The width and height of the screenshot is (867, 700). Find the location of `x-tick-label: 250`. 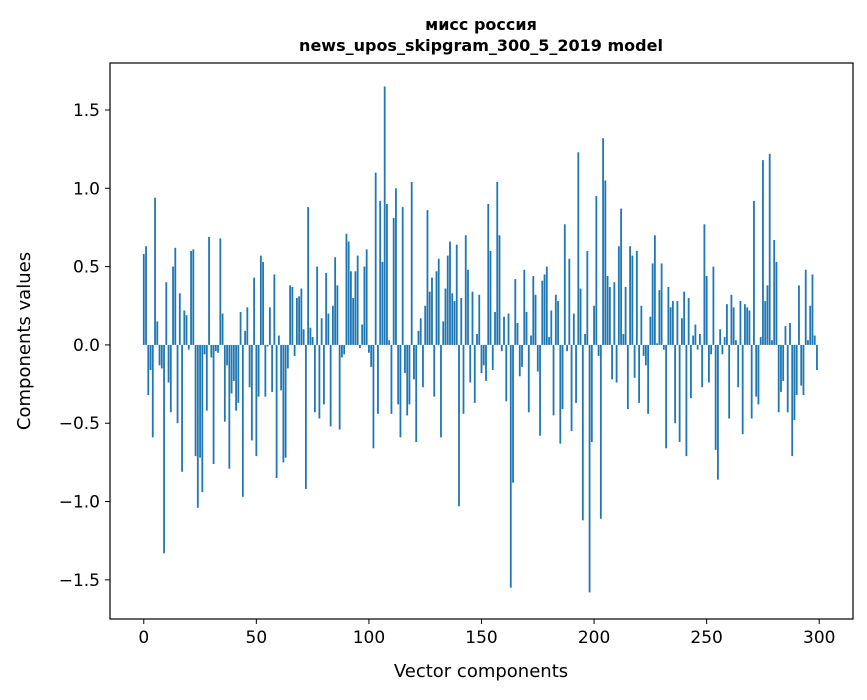

x-tick-label: 250 is located at coordinates (706, 638).